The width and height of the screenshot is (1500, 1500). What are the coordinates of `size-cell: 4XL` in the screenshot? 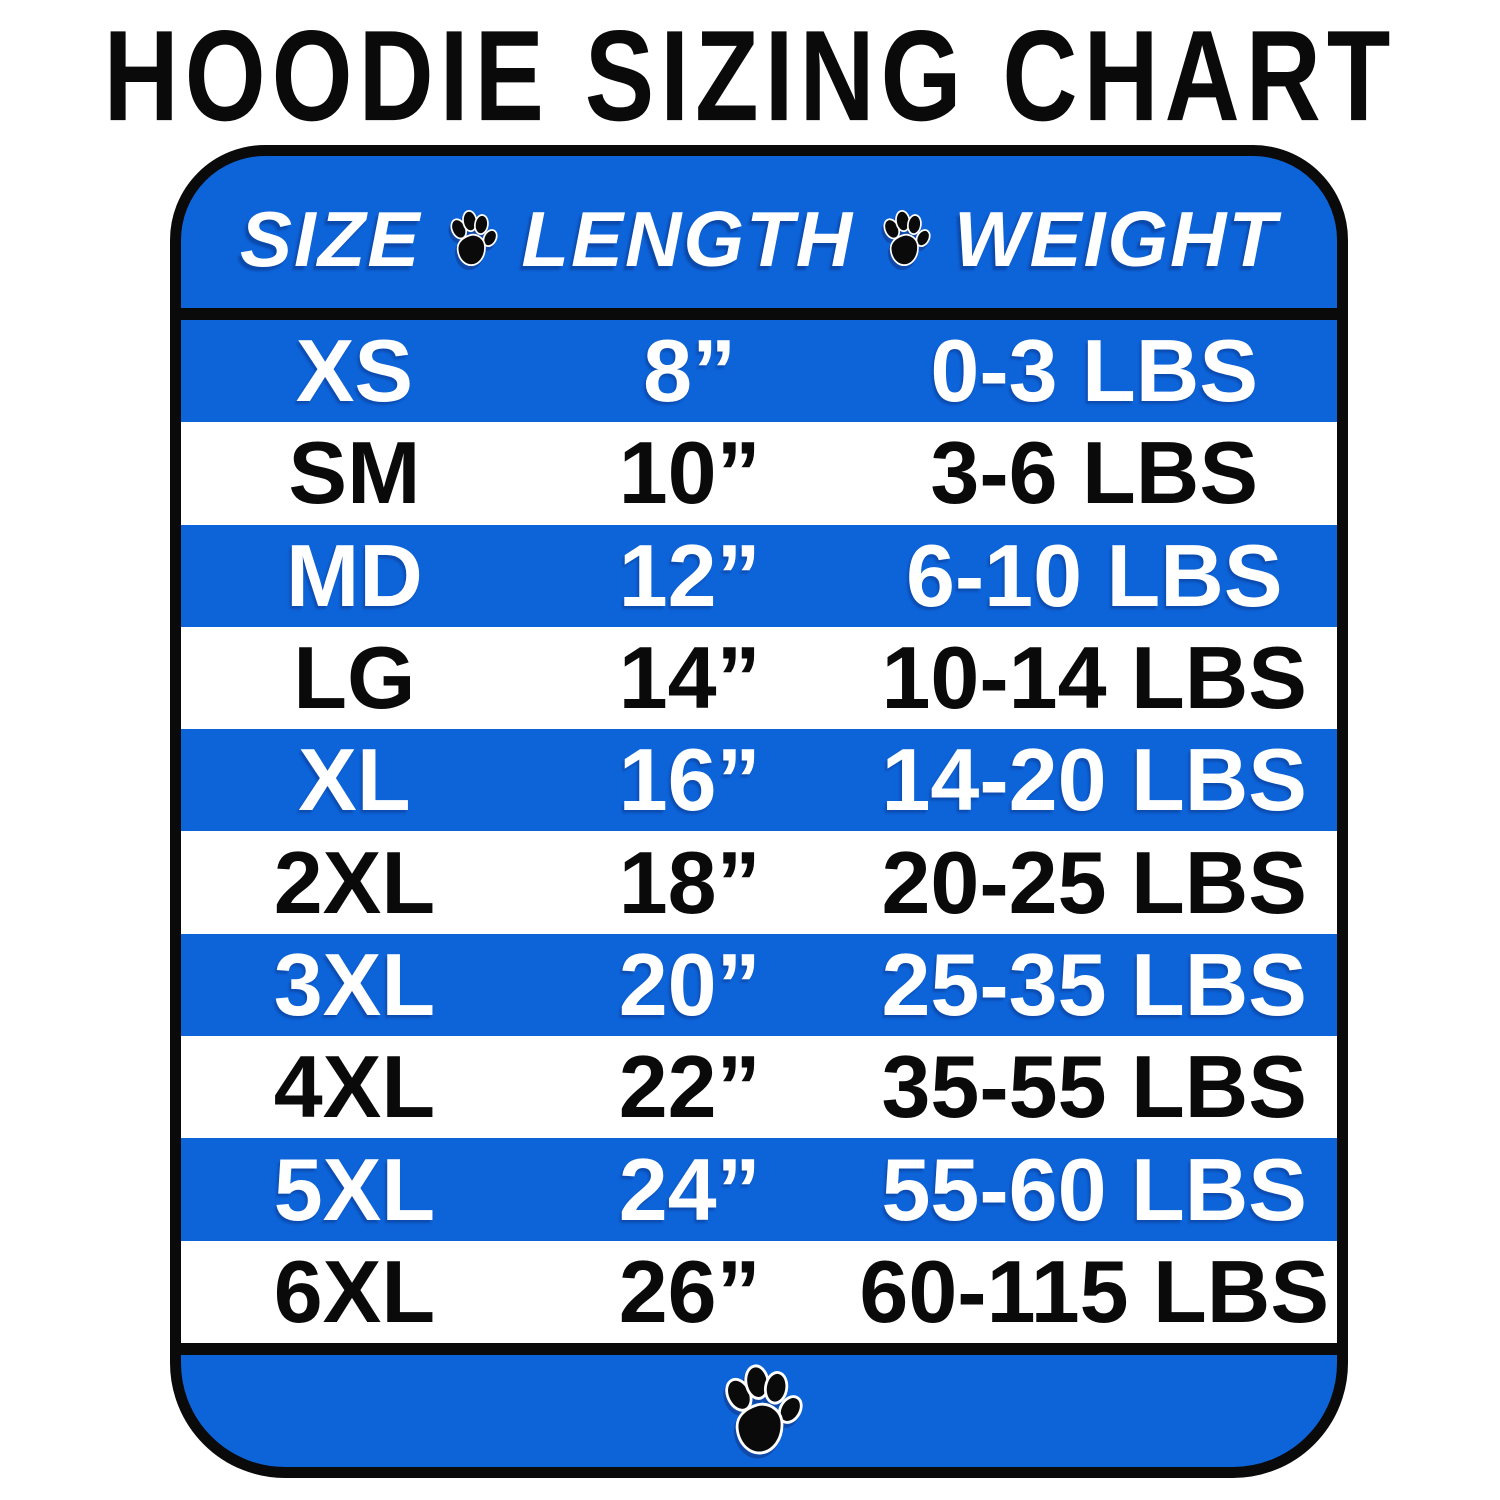 It's located at (354, 1087).